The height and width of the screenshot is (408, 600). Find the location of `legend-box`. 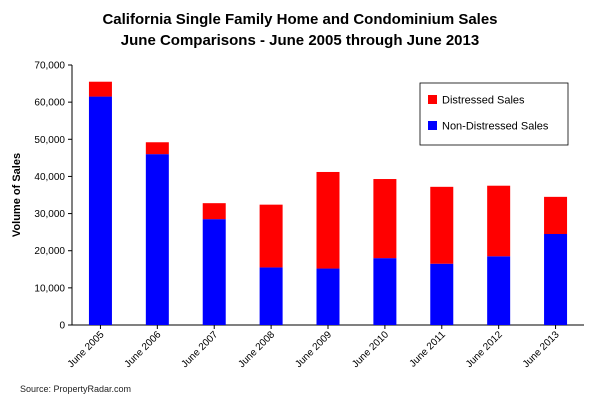

legend-box is located at coordinates (494, 114).